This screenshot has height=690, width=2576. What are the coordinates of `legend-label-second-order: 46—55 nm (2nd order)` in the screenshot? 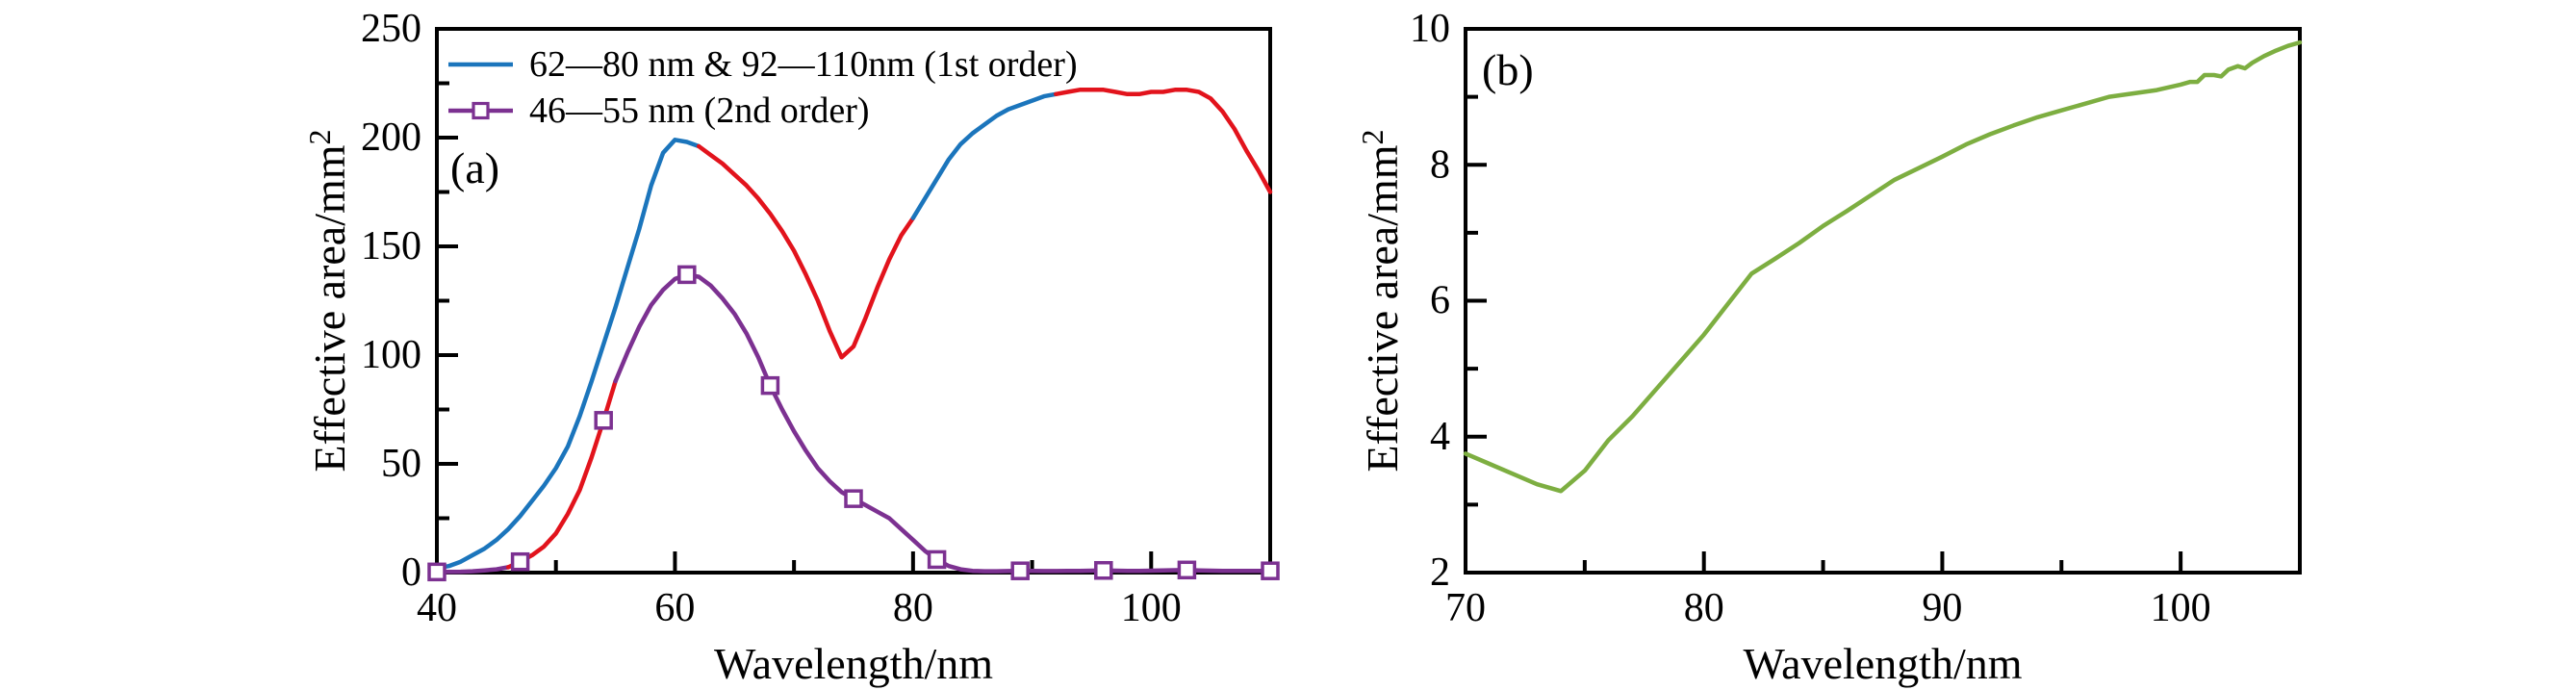 It's located at (699, 110).